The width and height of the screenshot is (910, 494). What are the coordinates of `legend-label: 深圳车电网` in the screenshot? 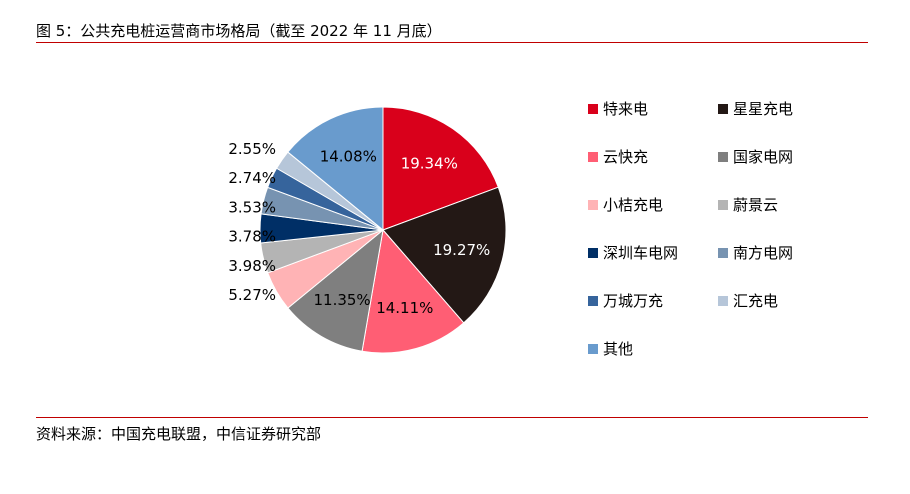 It's located at (641, 253).